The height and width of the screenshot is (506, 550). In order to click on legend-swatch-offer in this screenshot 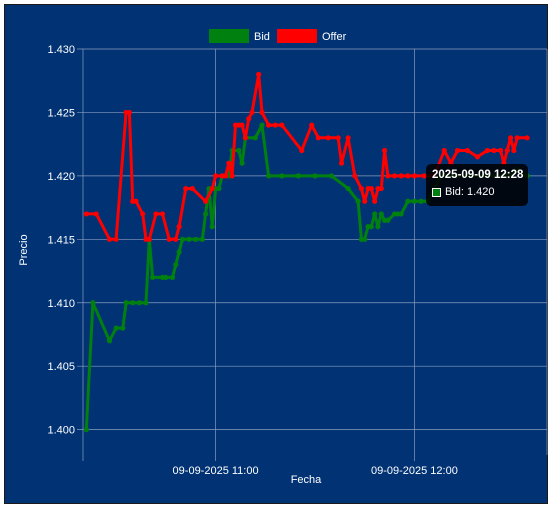, I will do `click(297, 36)`.